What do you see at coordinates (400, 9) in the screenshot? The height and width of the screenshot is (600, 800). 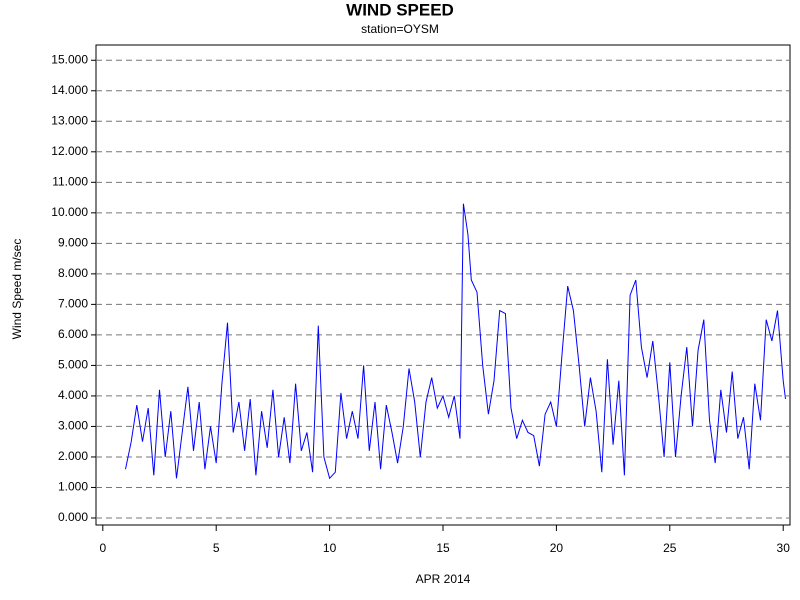 I see `chart-title: WIND SPEED` at bounding box center [400, 9].